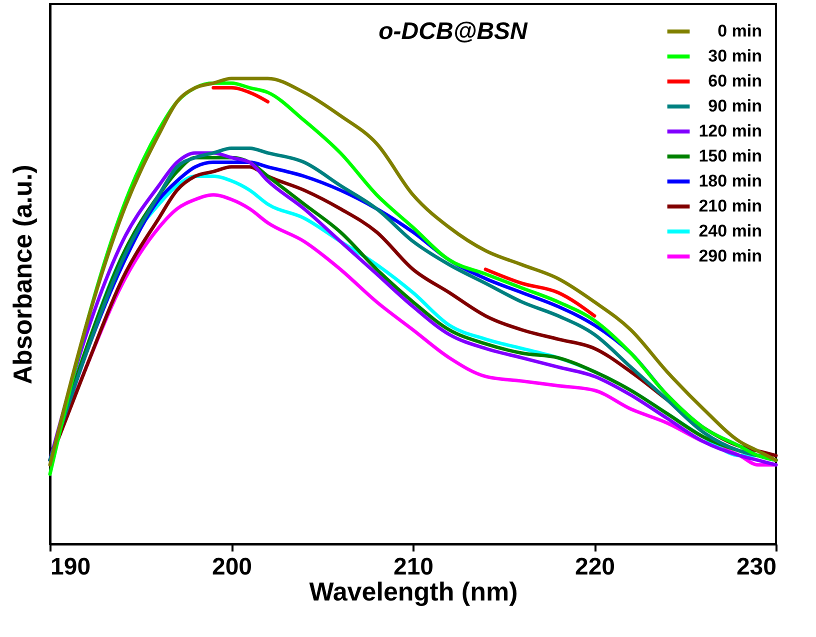 The height and width of the screenshot is (637, 816). I want to click on legend-label: 120 min, so click(730, 131).